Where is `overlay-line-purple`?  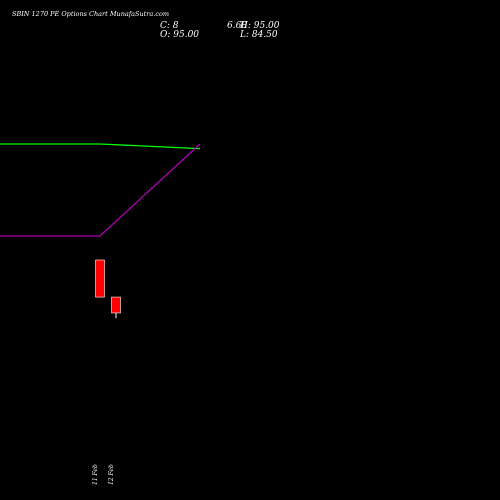
overlay-line-purple is located at coordinates (100, 190).